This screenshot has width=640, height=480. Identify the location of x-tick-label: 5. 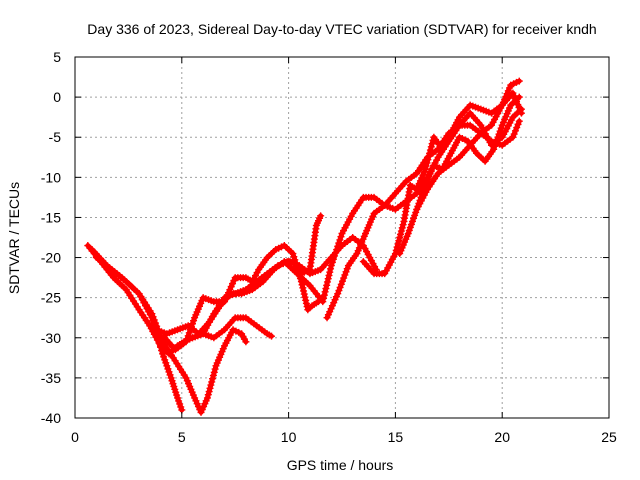
(182, 437).